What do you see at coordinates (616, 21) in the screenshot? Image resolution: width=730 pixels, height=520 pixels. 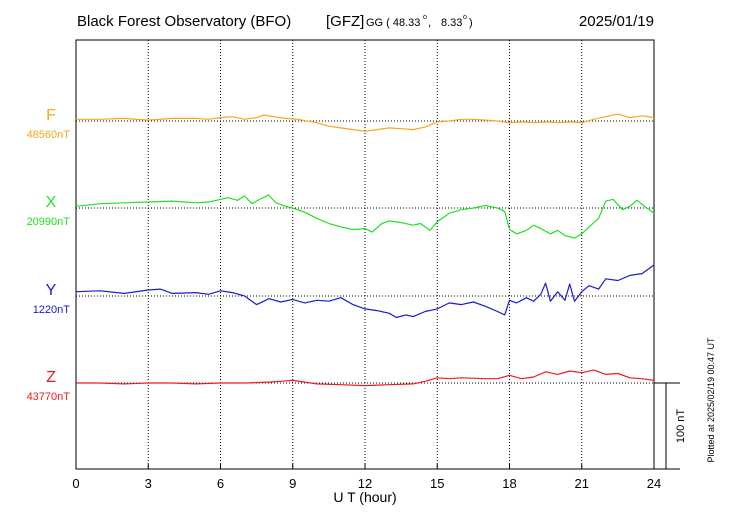 I see `chart-date: 2025/01/19` at bounding box center [616, 21].